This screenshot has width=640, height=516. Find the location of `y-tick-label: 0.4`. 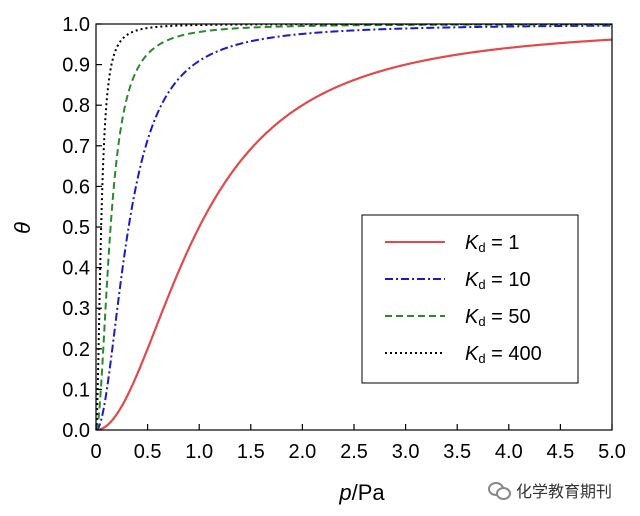

y-tick-label: 0.4 is located at coordinates (76, 269).